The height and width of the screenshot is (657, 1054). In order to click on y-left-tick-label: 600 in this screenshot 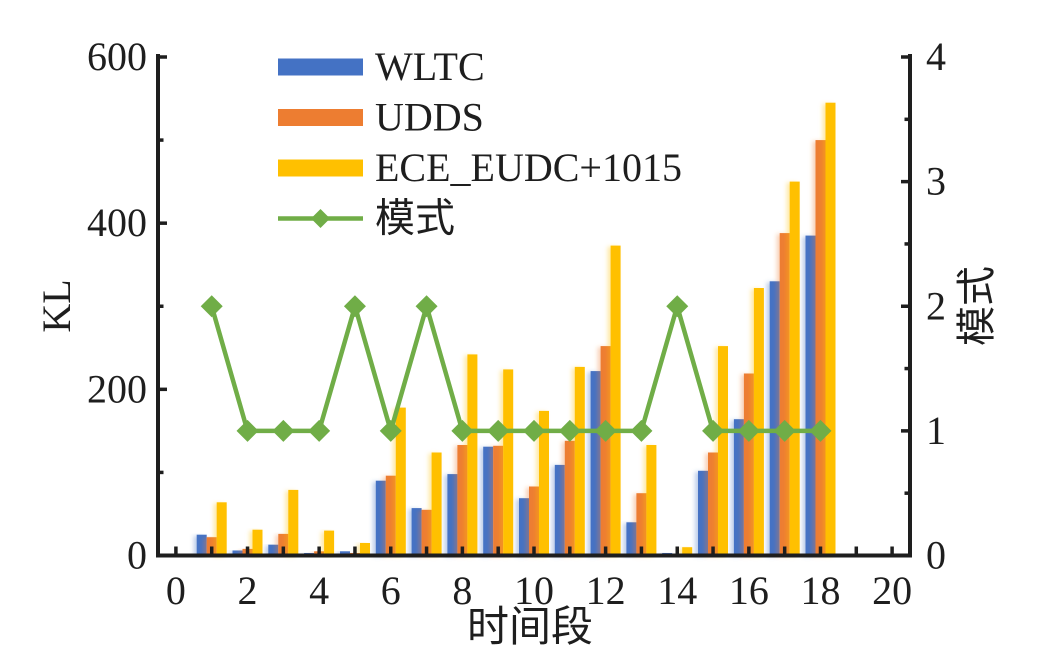, I will do `click(117, 56)`.